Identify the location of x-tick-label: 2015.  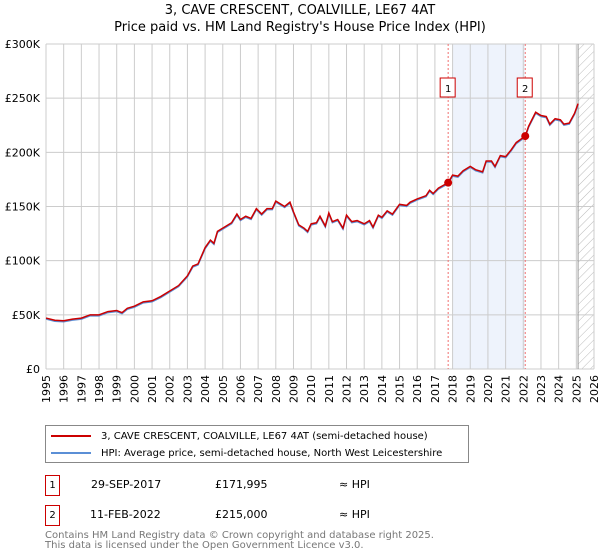
(400, 389).